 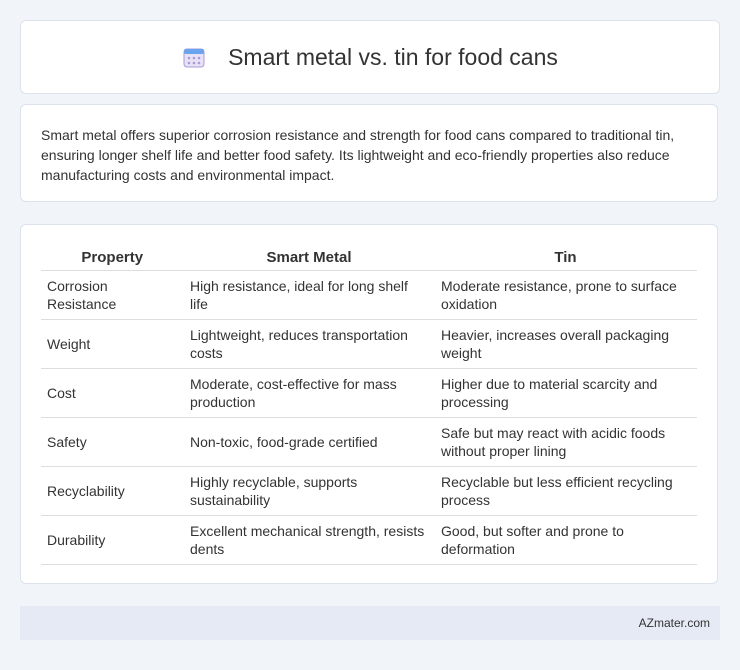 I want to click on header: Smart metal vs. tin for food cans, so click(x=370, y=57).